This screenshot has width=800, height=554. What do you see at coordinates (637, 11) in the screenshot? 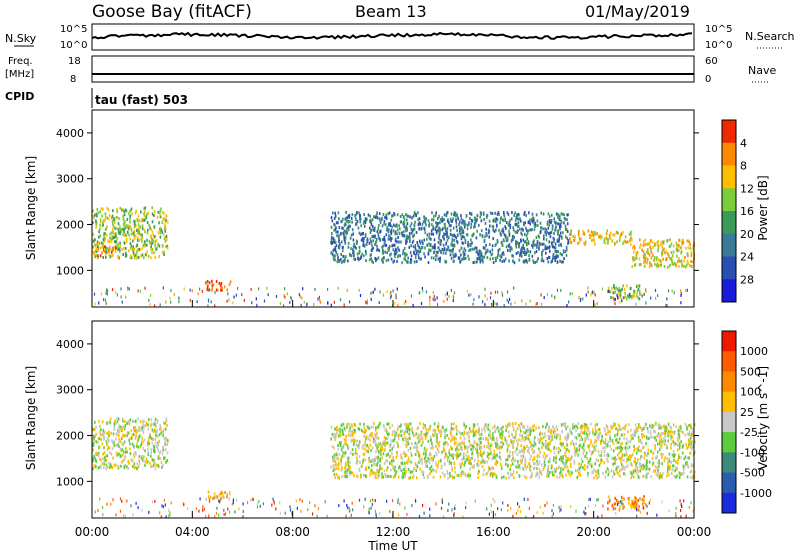
I see `date-title: 01/May/2019` at bounding box center [637, 11].